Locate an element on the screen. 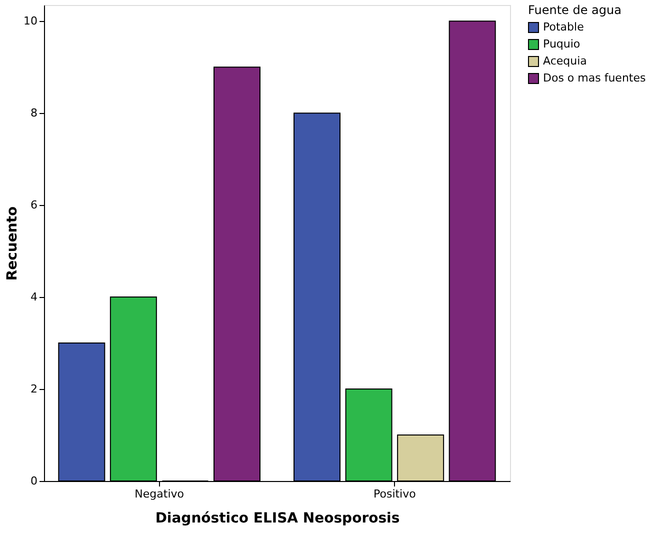  y-tick-label: 10 is located at coordinates (31, 21).